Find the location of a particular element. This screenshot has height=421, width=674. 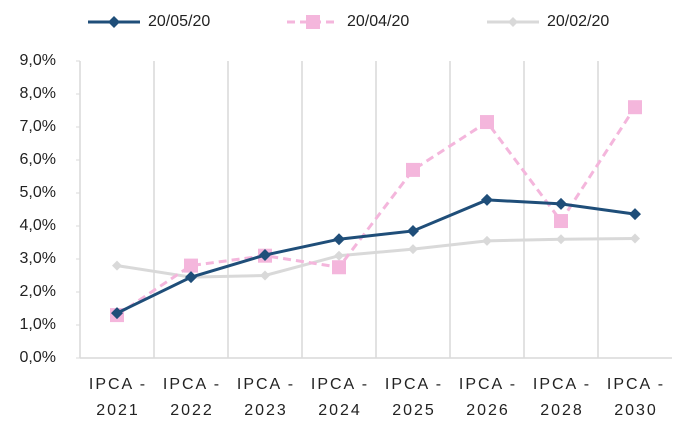

y-tick-label: 8,0% is located at coordinates (38, 93).